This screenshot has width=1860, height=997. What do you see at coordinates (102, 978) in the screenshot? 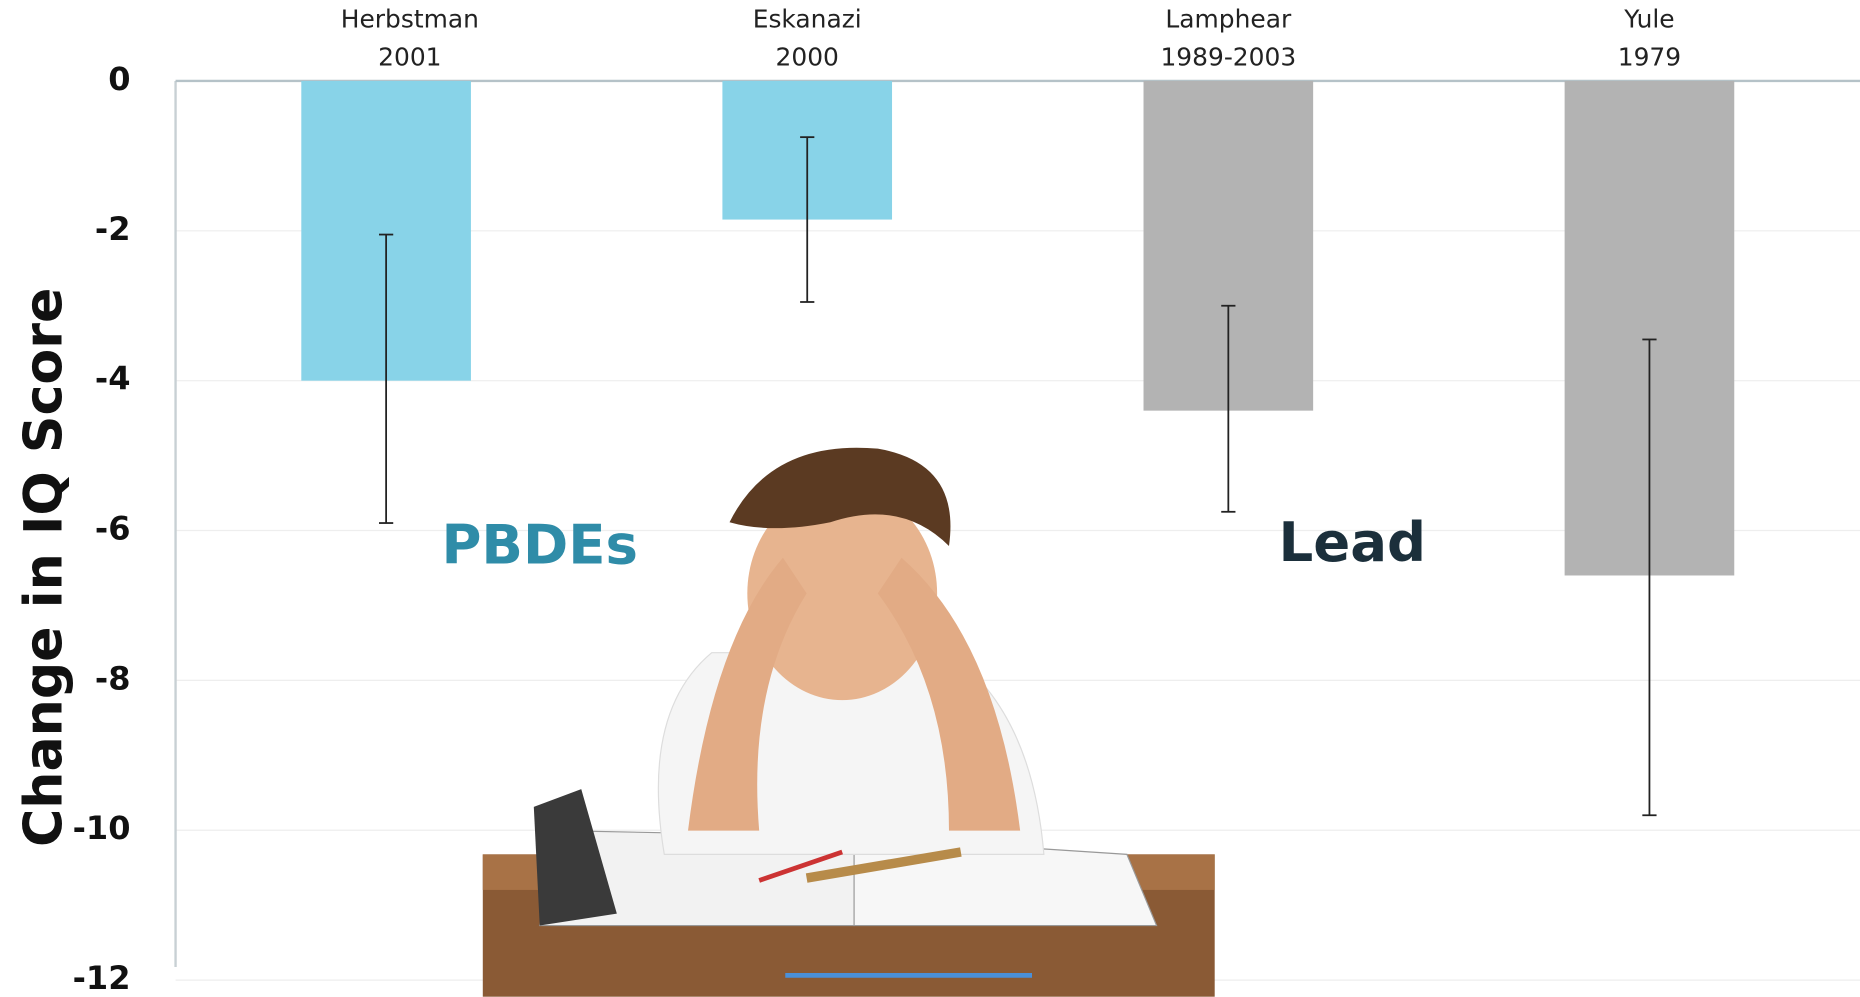
I see `y-tick-label: -12` at bounding box center [102, 978].